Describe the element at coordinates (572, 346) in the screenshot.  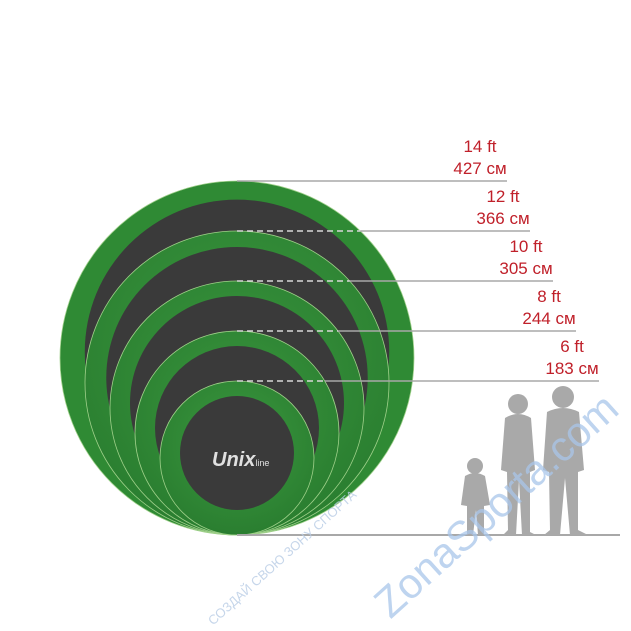
I see `size-ft-label: 6 ft` at that location.